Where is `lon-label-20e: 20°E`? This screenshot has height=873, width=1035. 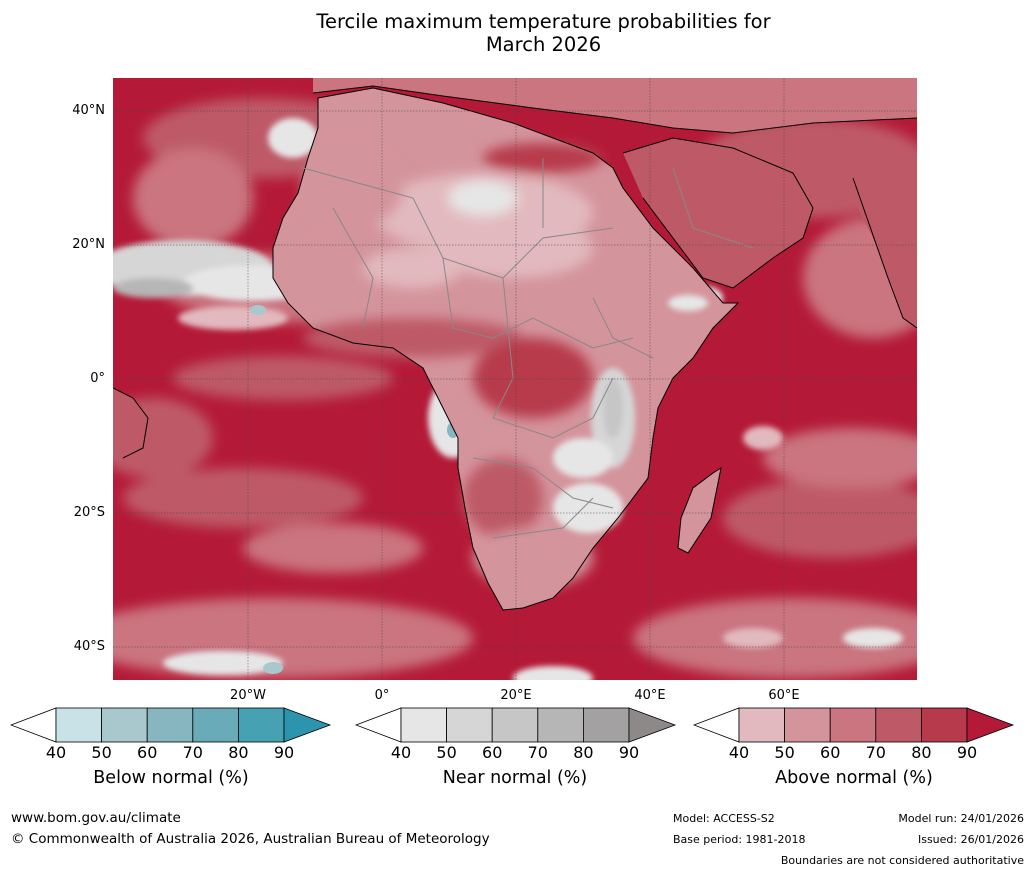 lon-label-20e: 20°E is located at coordinates (516, 695).